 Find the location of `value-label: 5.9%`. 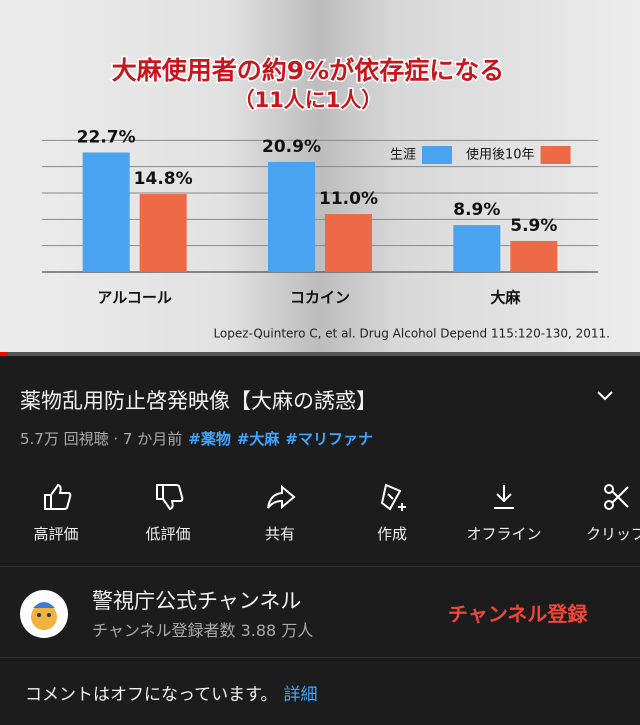

value-label: 5.9% is located at coordinates (533, 226).